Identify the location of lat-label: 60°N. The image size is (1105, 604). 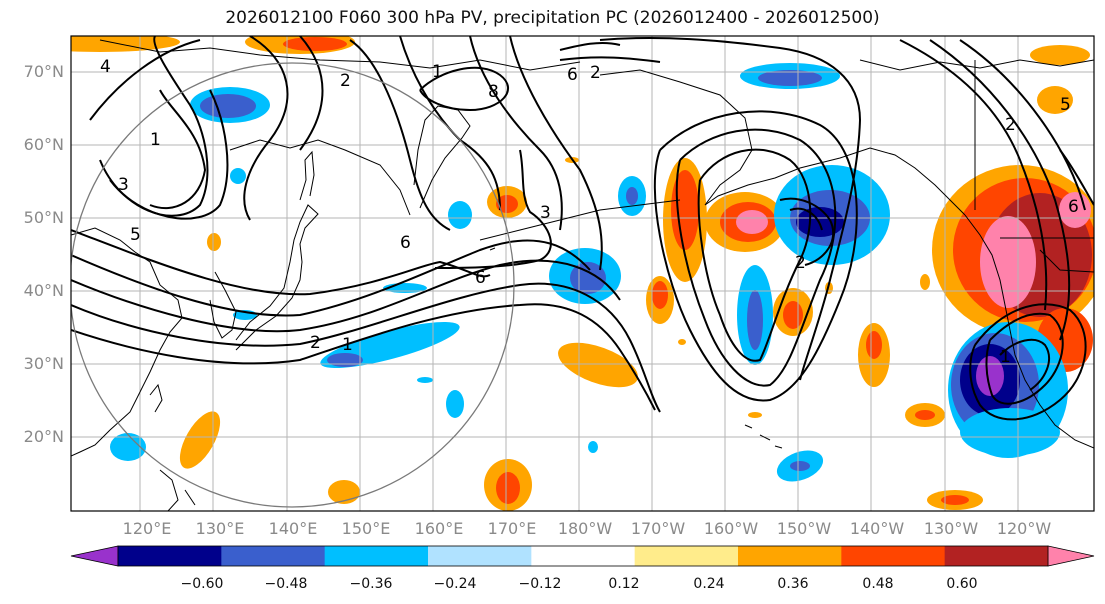
(43, 144).